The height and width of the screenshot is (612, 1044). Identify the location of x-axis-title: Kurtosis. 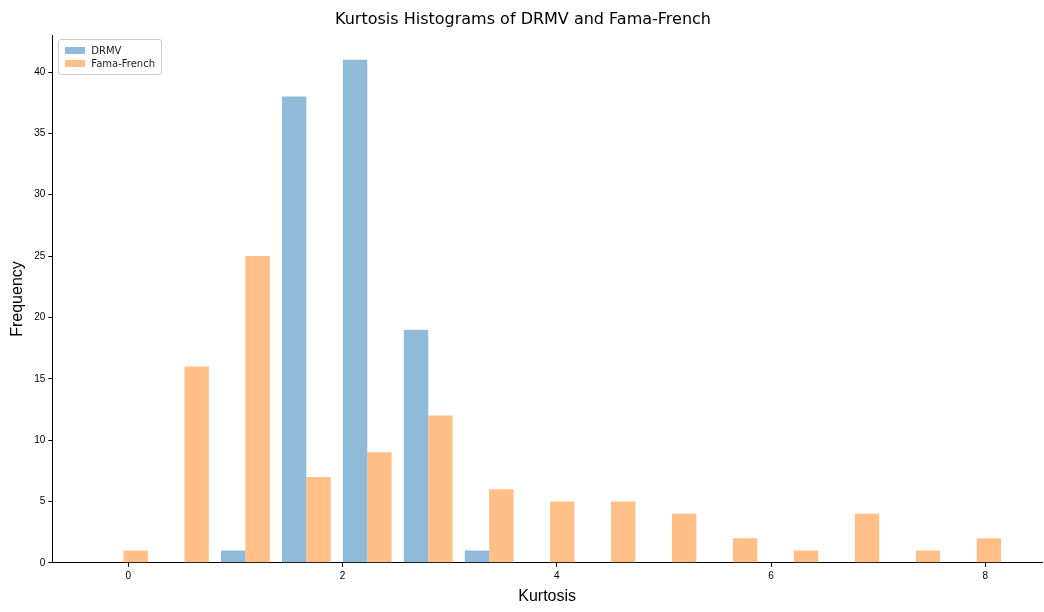
(547, 595).